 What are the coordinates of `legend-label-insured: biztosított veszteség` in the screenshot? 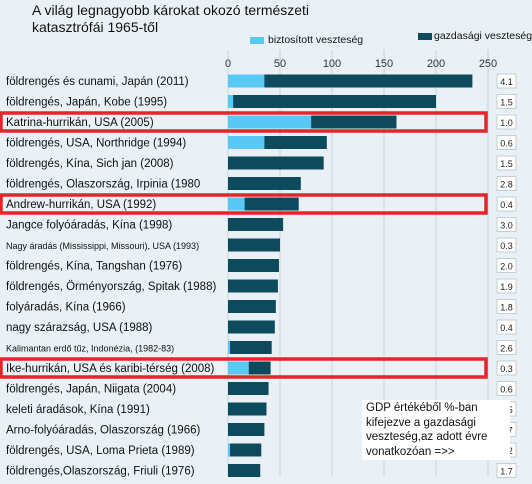 It's located at (316, 40).